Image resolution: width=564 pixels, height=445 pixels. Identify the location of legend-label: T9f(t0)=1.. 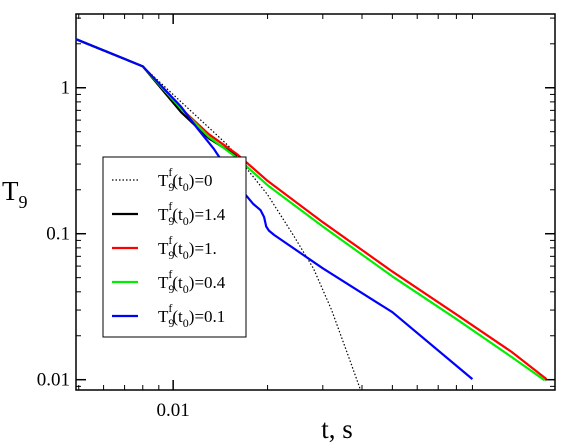
(187, 247).